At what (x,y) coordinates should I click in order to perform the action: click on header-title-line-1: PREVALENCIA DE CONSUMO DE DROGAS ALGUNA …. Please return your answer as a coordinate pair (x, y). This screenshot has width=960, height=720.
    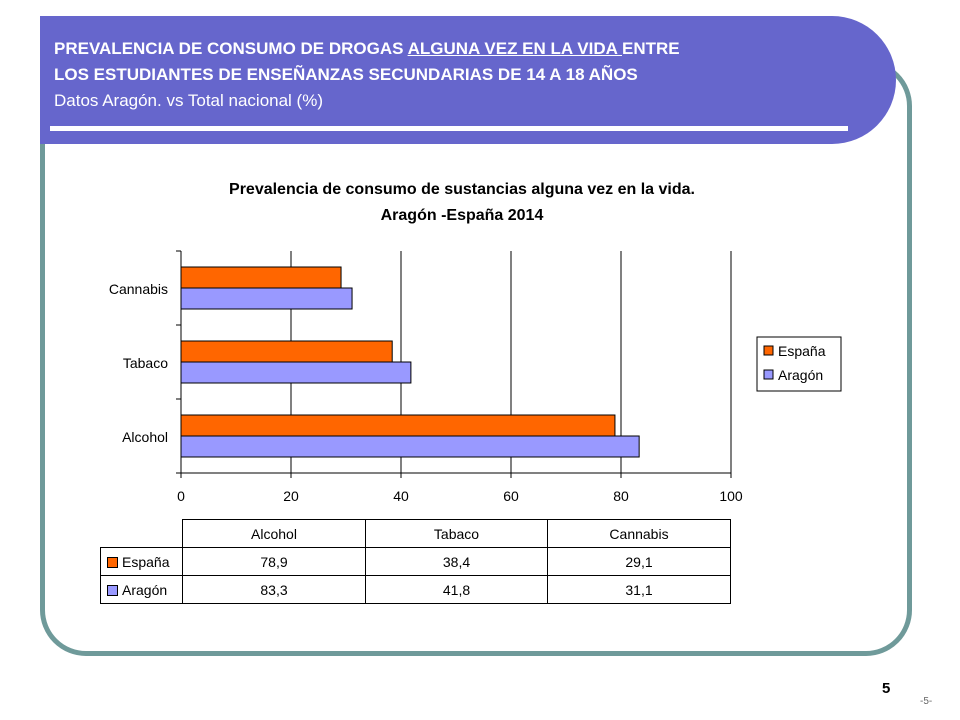
    Looking at the image, I should click on (367, 49).